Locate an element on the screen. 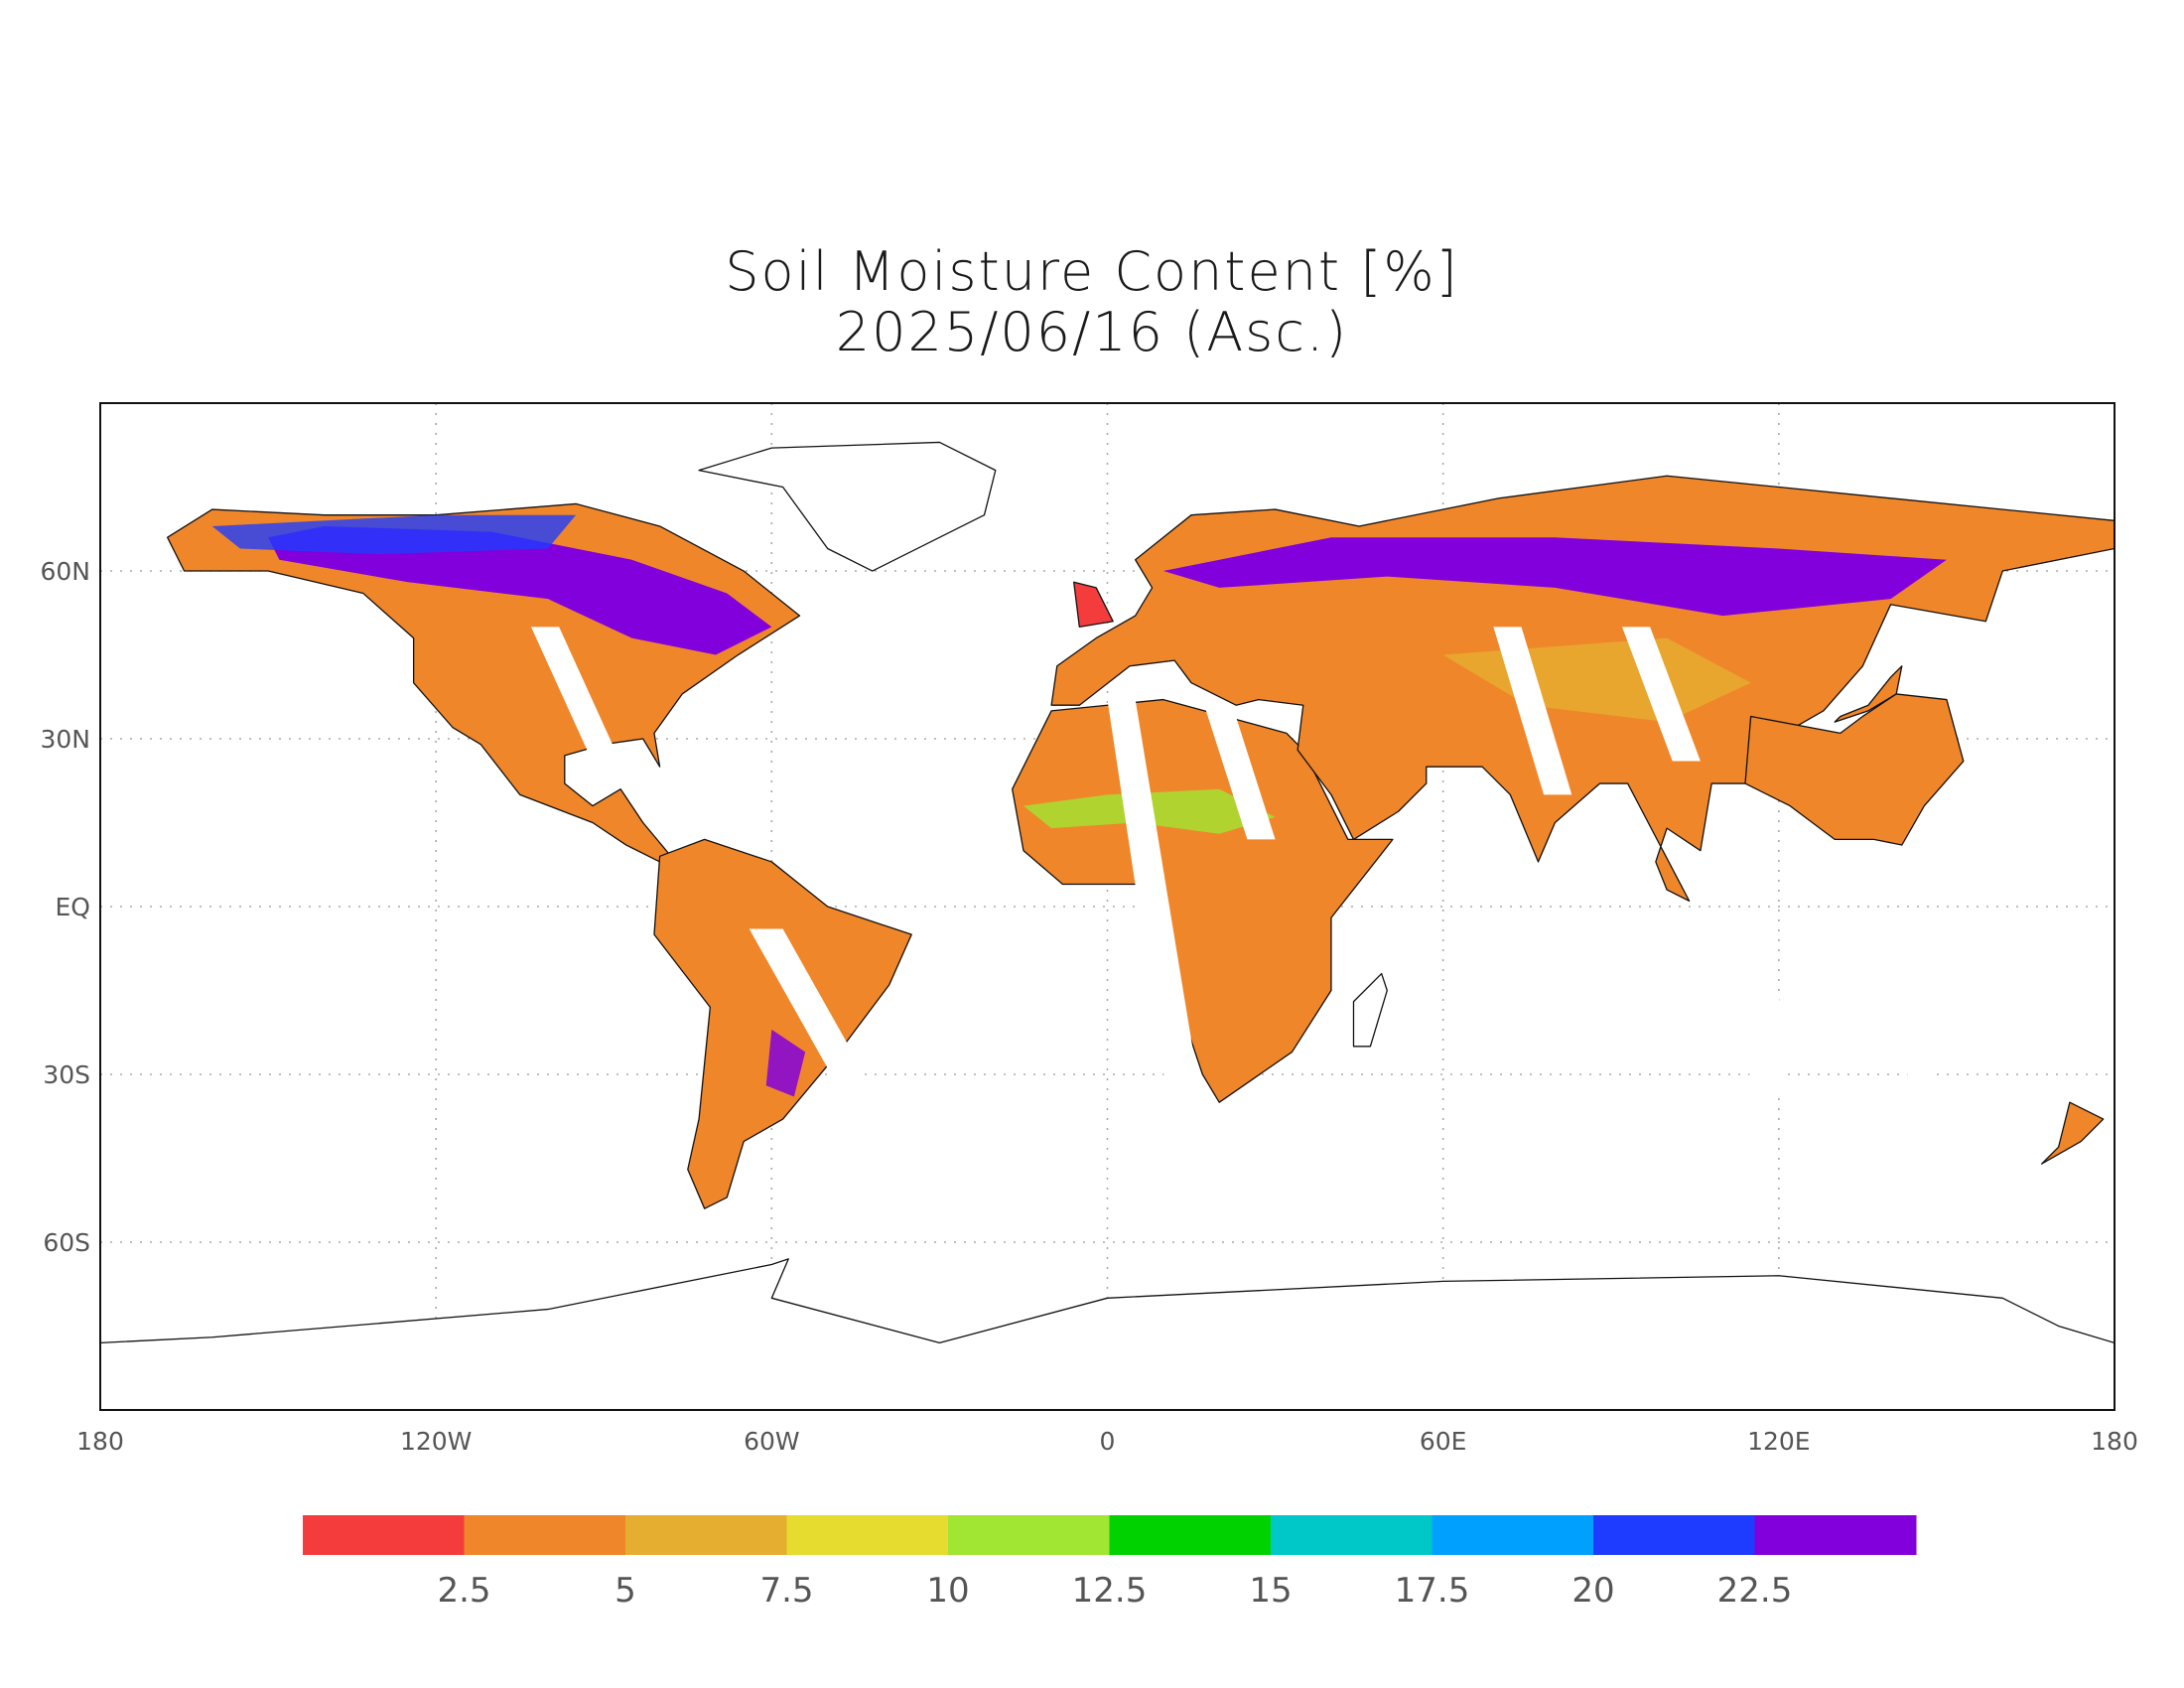 Image resolution: width=2184 pixels, height=1688 pixels. y-tick-label: 30S is located at coordinates (66, 1074).